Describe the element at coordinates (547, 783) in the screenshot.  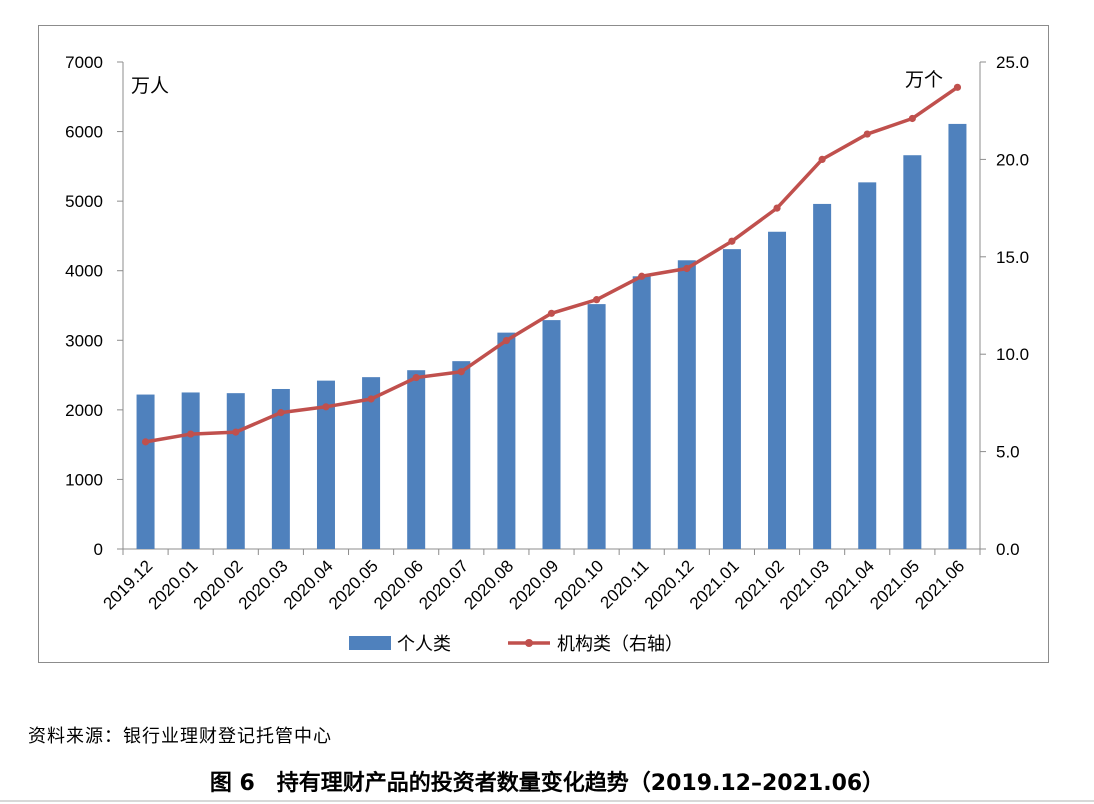
I see `figure-caption: 图 6 持有理财产品的投资者数量变化趋势（2019.12–2021.06）` at that location.